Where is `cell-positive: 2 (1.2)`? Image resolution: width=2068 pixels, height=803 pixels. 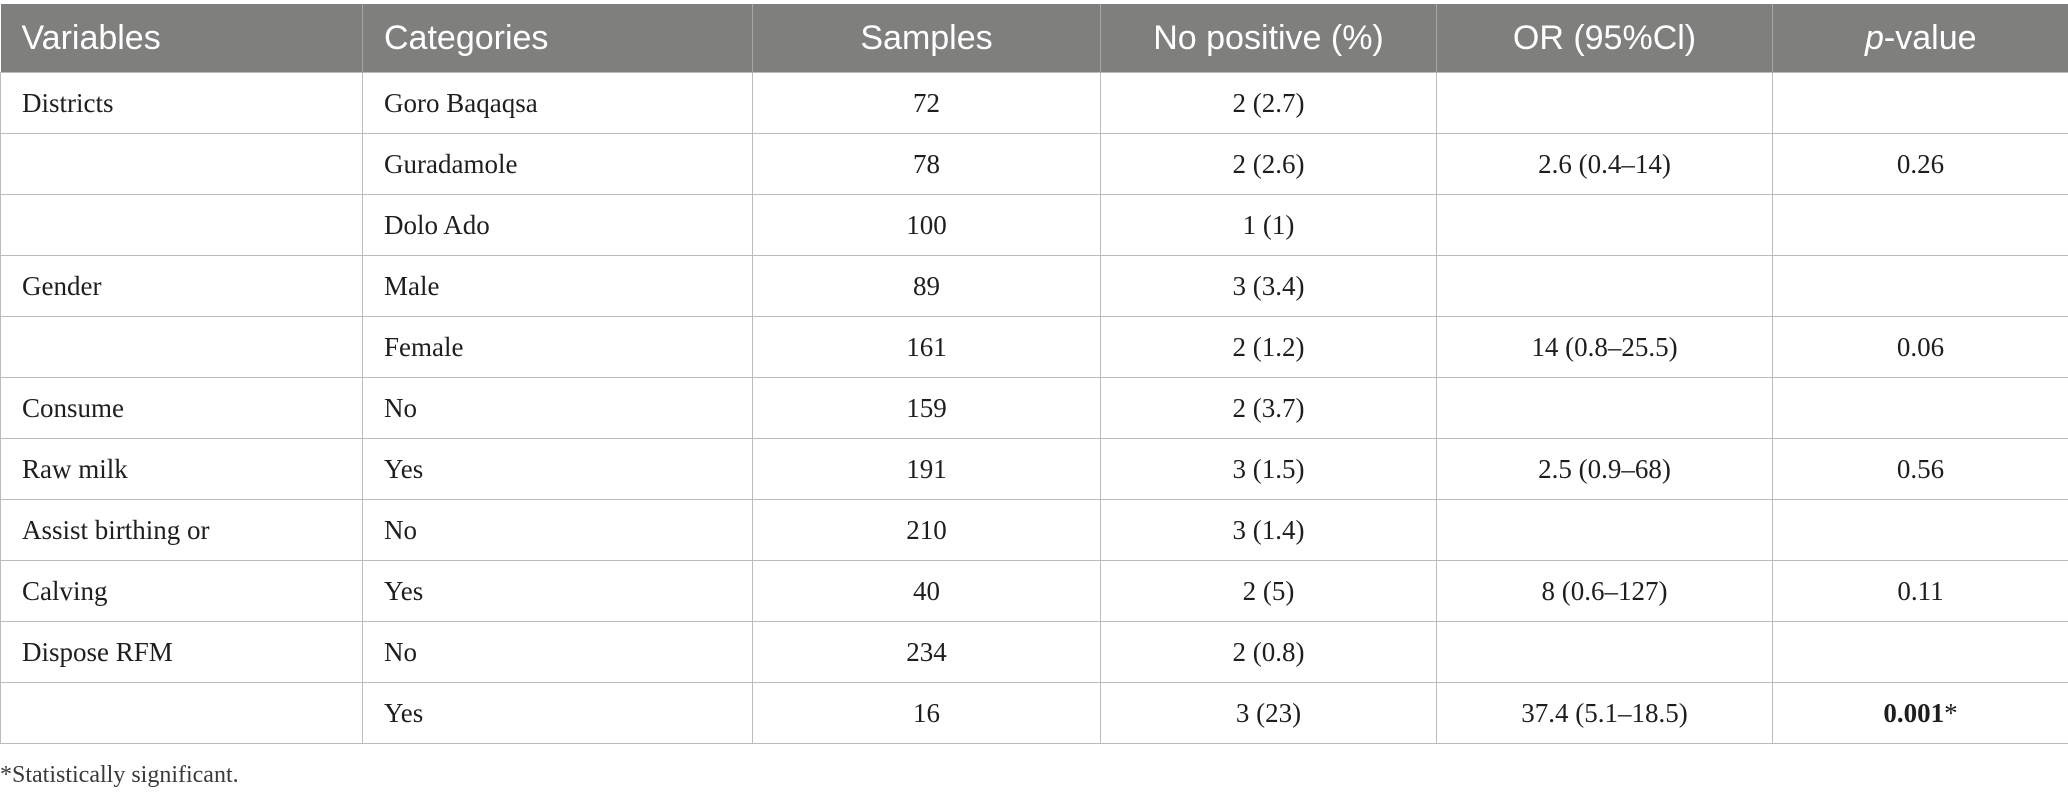 cell-positive: 2 (1.2) is located at coordinates (1268, 347).